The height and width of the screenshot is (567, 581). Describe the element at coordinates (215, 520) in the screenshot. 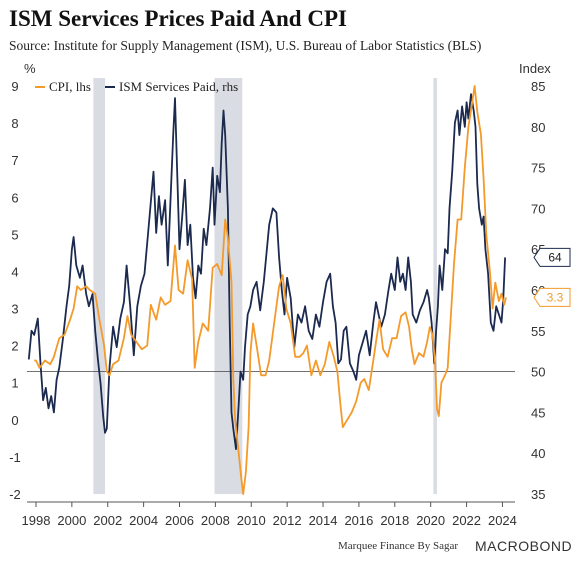

I see `x-tick-label: 2008` at that location.